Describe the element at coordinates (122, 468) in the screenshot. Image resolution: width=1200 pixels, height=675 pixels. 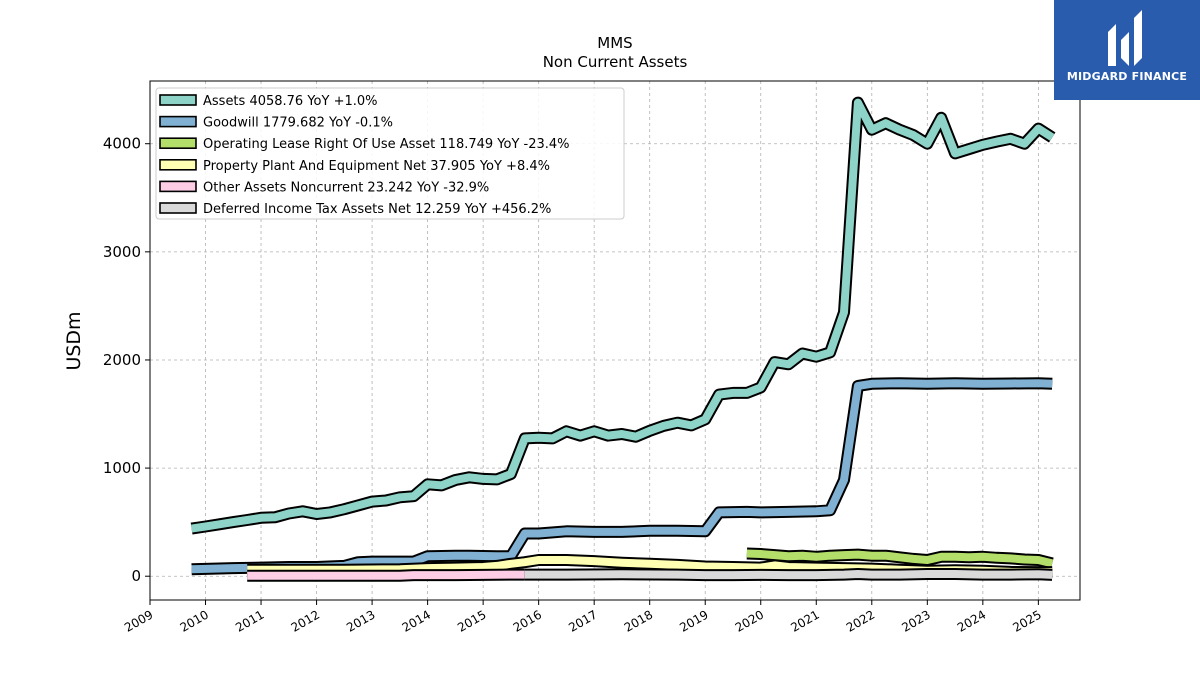
I see `y-tick-label: 1000` at that location.